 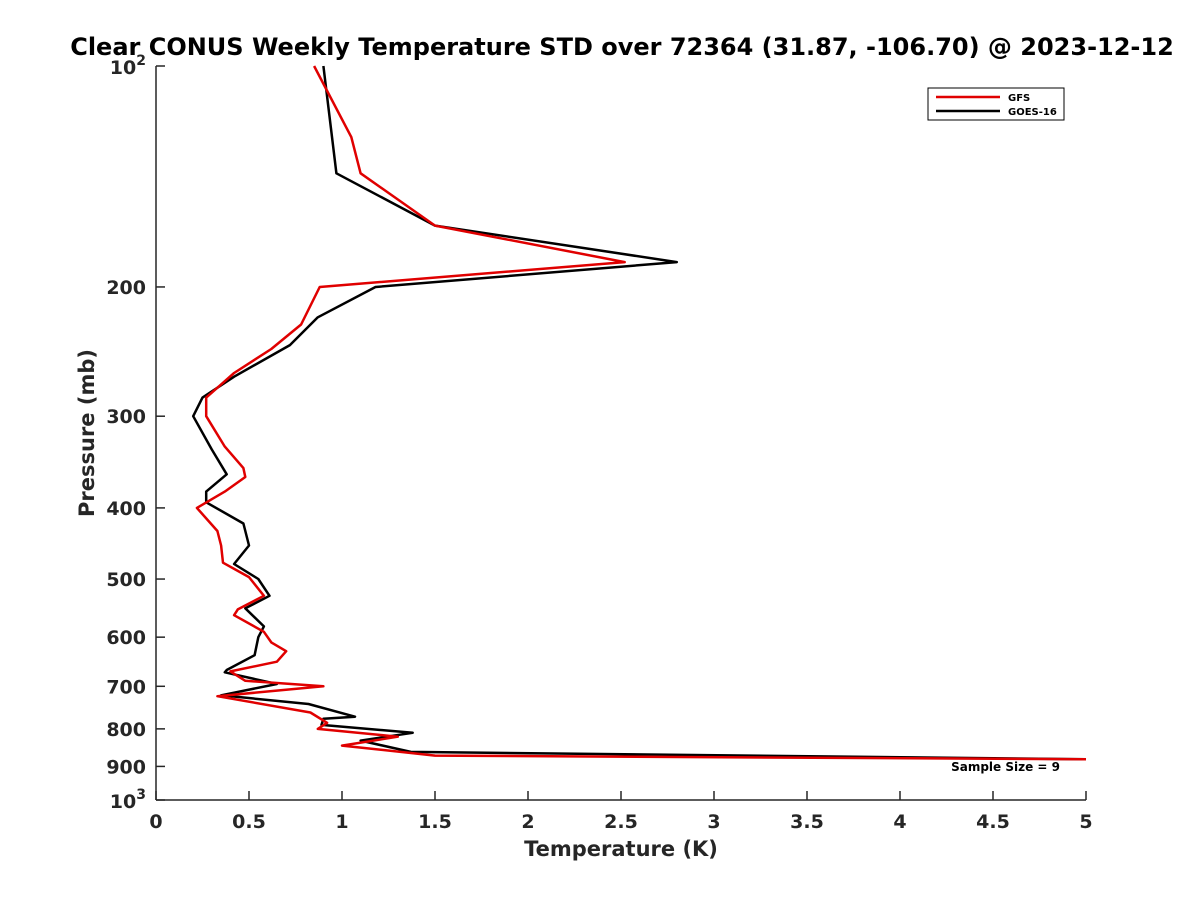 What do you see at coordinates (126, 288) in the screenshot?
I see `y-tick-label: 200` at bounding box center [126, 288].